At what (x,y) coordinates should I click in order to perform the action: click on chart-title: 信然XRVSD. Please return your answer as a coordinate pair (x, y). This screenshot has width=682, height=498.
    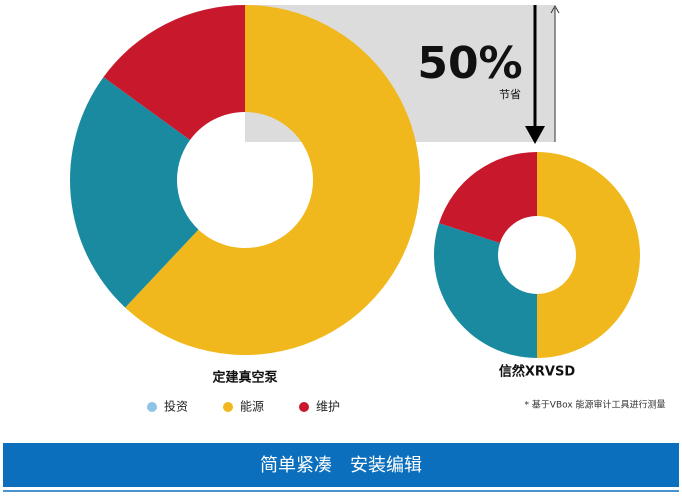
    Looking at the image, I should click on (537, 372).